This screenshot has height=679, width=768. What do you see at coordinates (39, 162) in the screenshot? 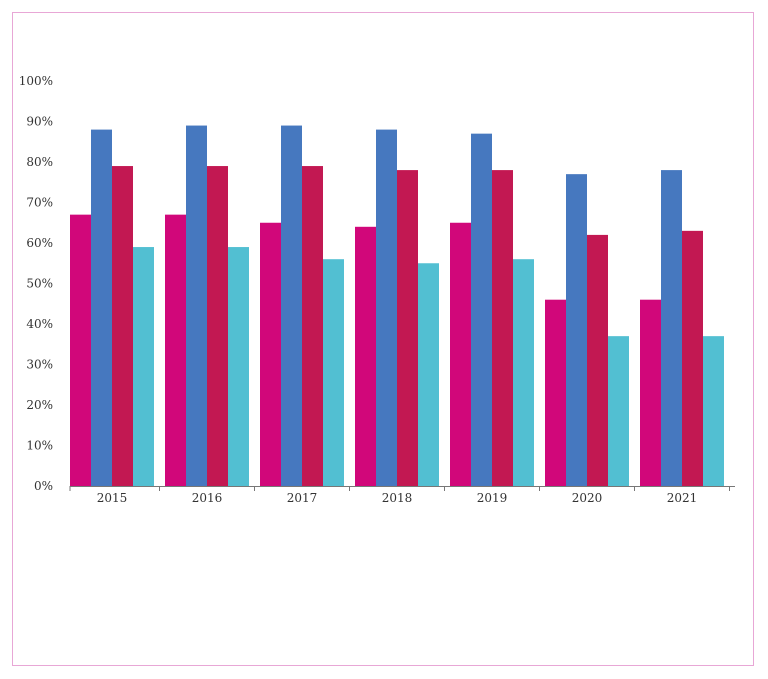
I see `y-tick-label: 80%` at bounding box center [39, 162].